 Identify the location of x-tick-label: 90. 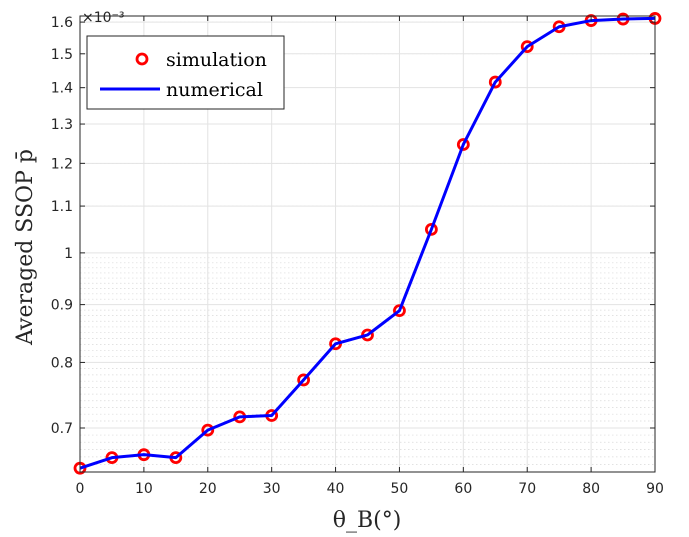
(655, 489).